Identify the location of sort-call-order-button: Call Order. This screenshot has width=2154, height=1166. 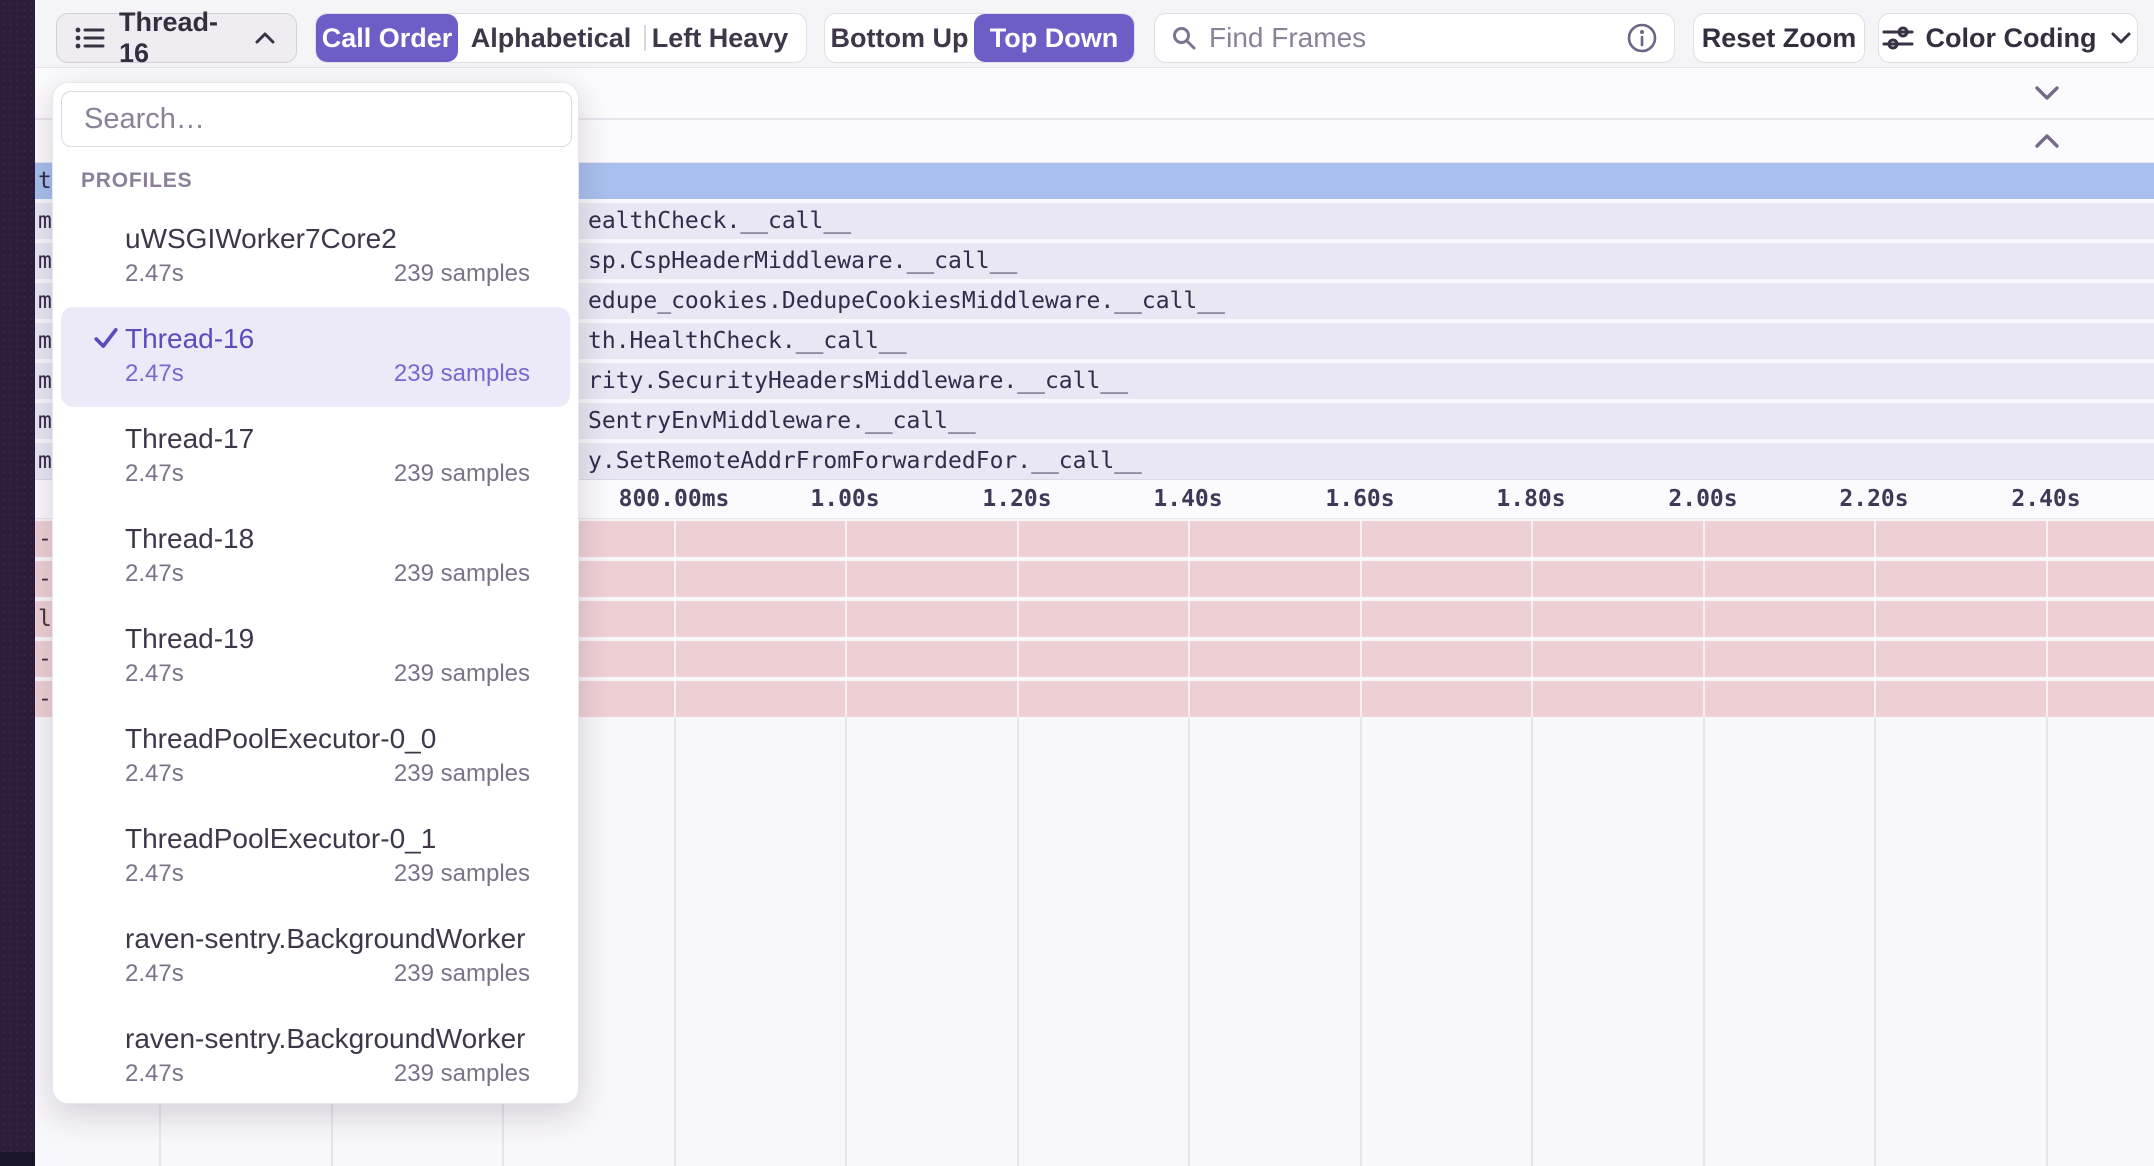
(387, 38).